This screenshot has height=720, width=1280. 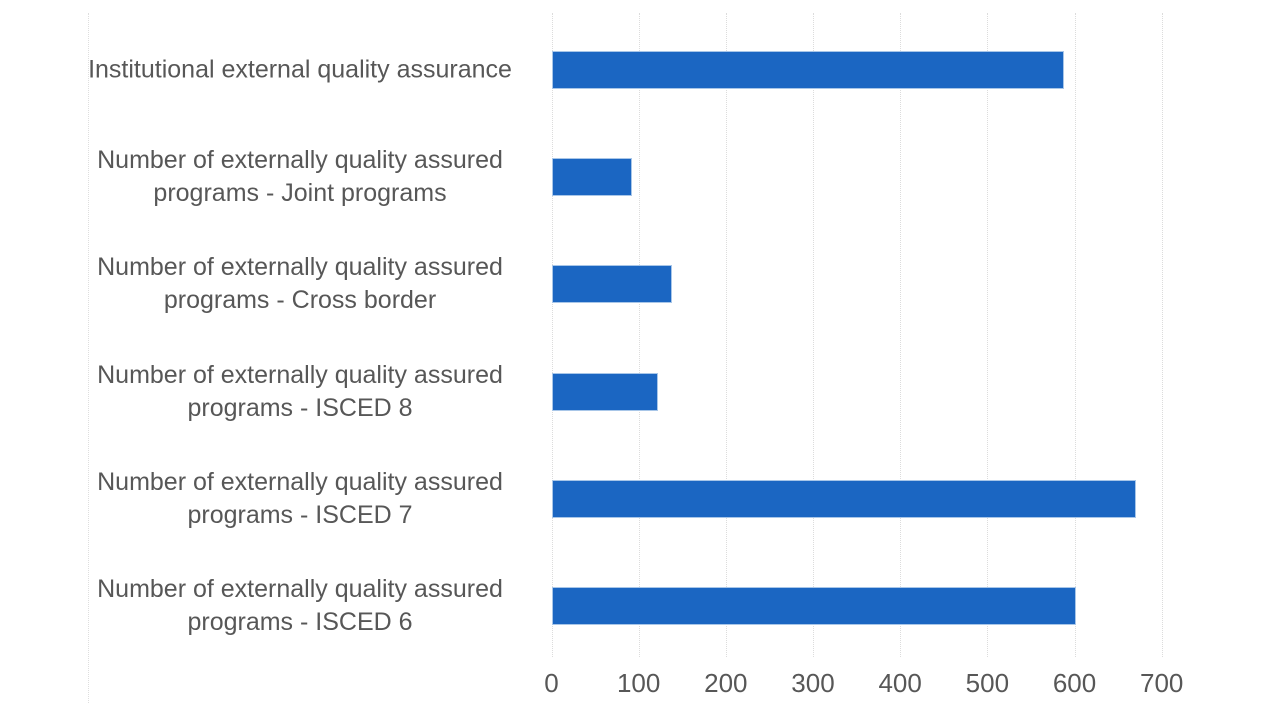 What do you see at coordinates (88, 358) in the screenshot?
I see `category-axis-line` at bounding box center [88, 358].